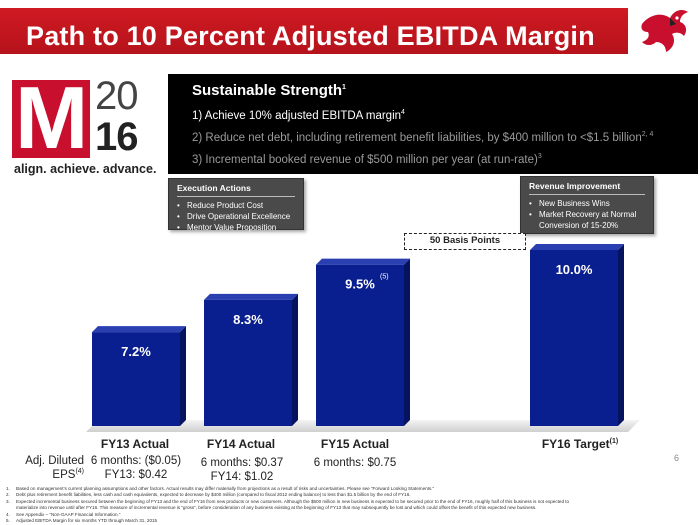 This screenshot has width=700, height=525. I want to click on callout-item: Mentor Value Proposition, so click(236, 227).